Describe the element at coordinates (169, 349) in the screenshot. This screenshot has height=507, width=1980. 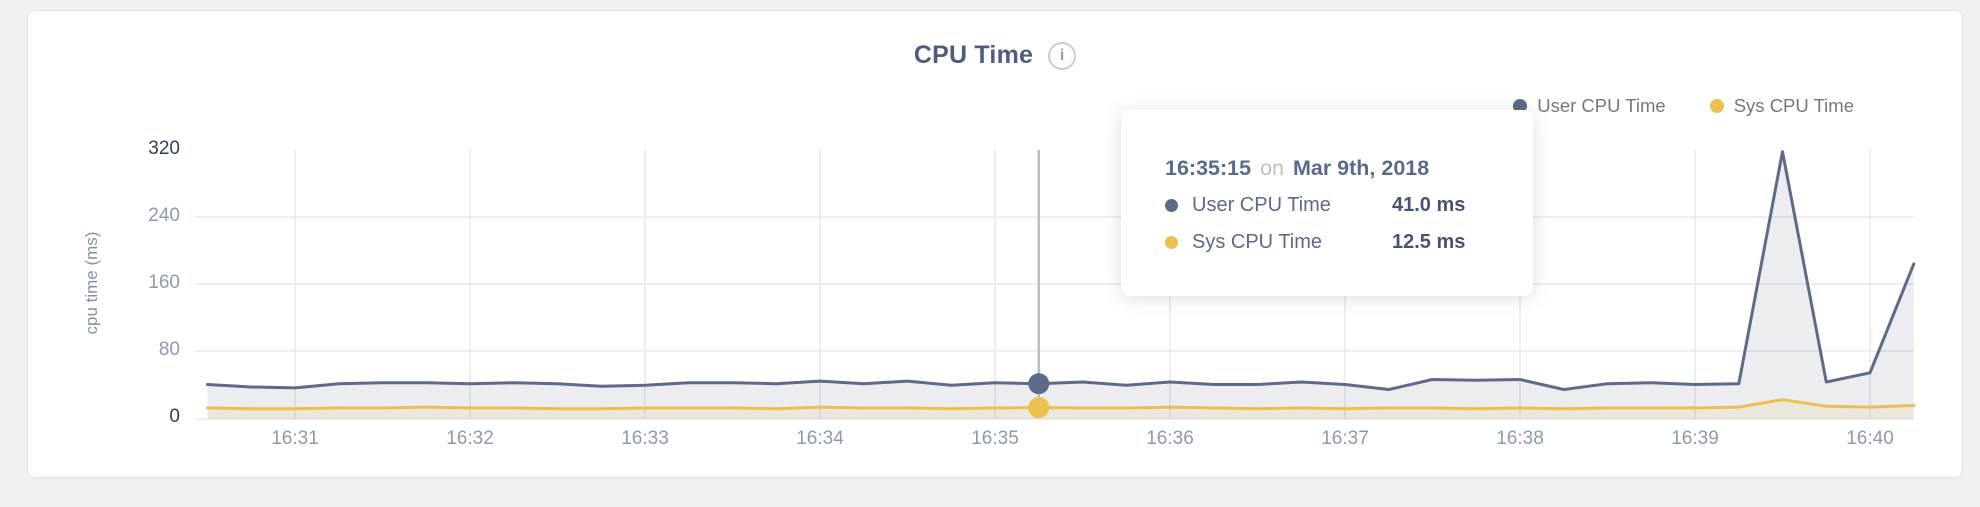
I see `y-tick-label: 80` at that location.